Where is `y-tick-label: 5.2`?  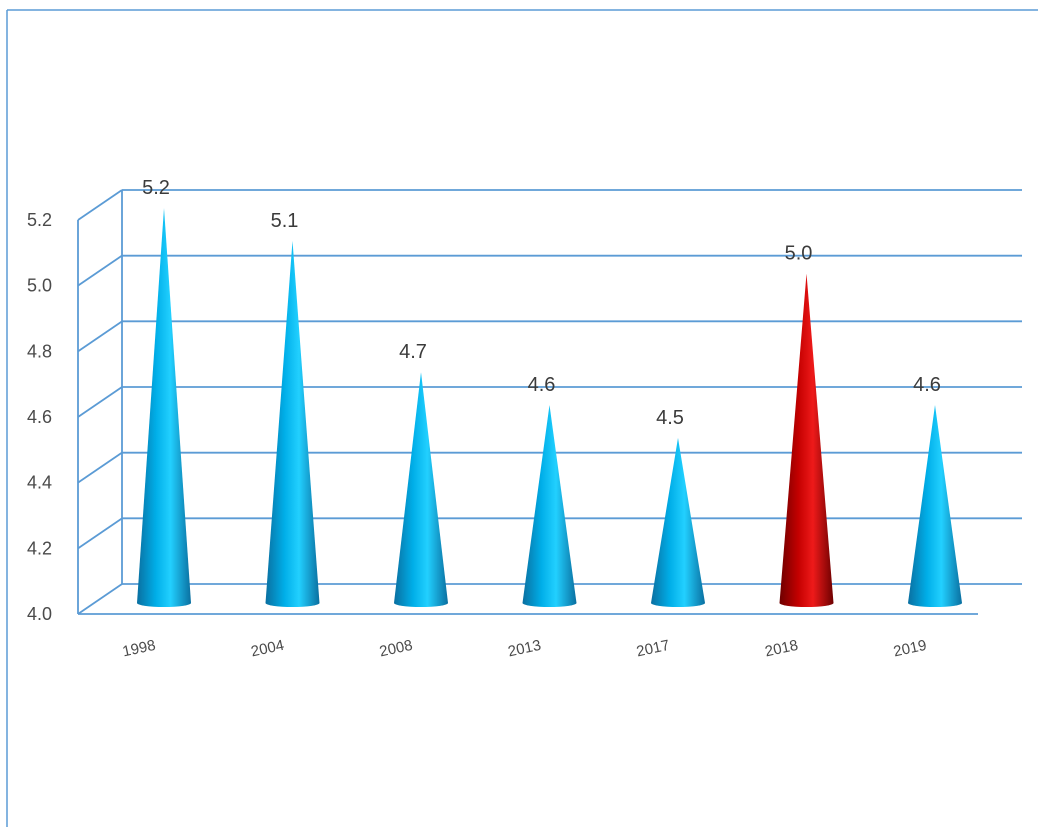
y-tick-label: 5.2 is located at coordinates (39, 220).